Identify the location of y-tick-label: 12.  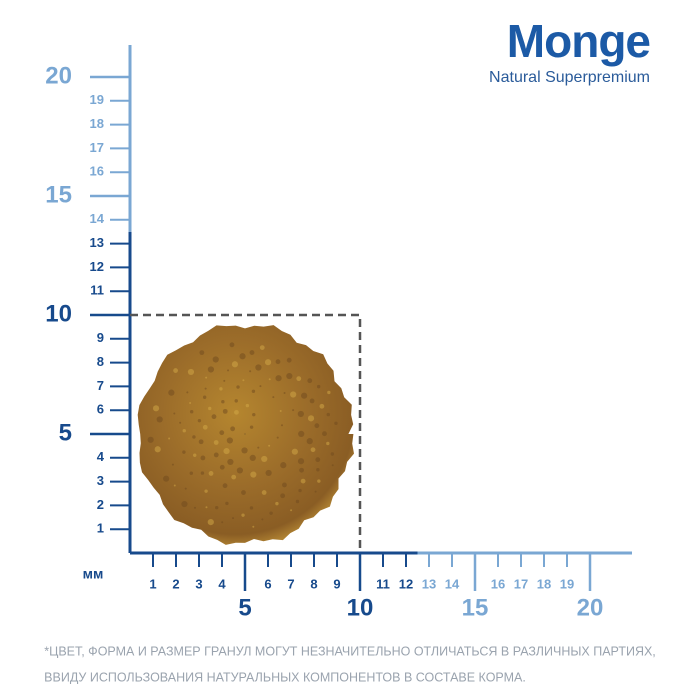
(97, 266).